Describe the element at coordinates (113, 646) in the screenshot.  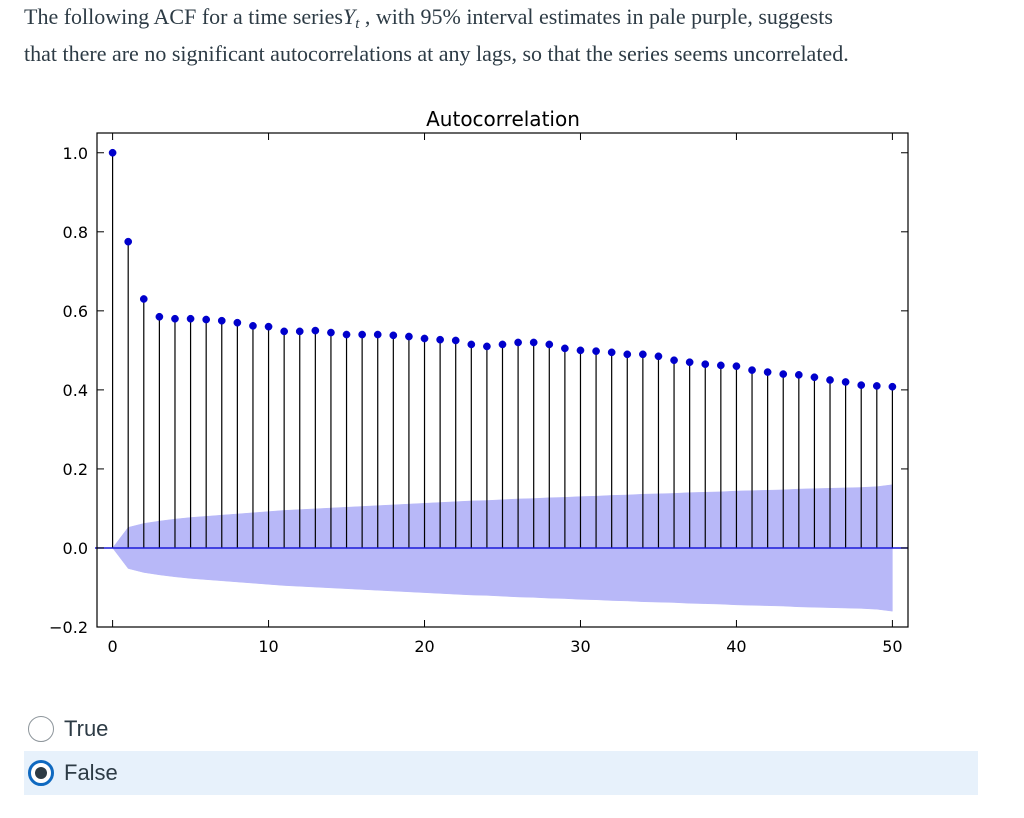
I see `x-tick-label: 0` at that location.